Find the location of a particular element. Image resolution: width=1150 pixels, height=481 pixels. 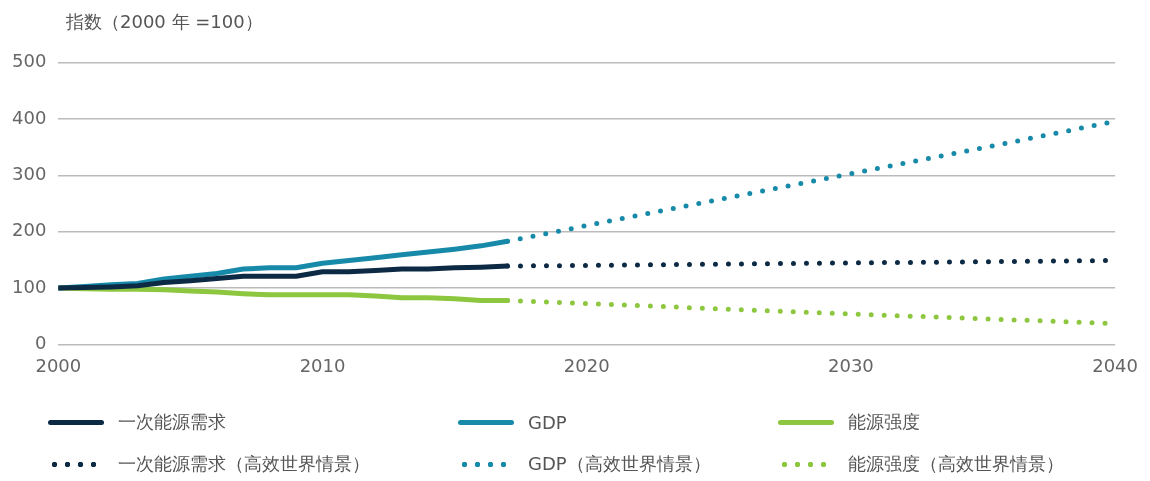

y-axis-title: 指数（2000 年 =100） is located at coordinates (164, 22).